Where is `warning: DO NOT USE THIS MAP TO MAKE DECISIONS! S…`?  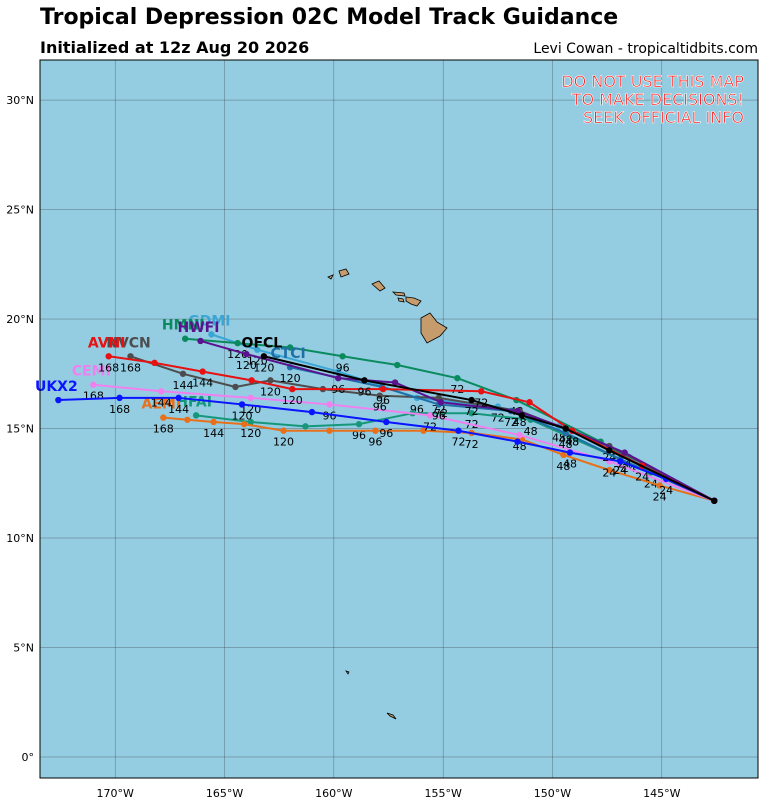 warning: DO NOT USE THIS MAP TO MAKE DECISIONS! S… is located at coordinates (653, 100).